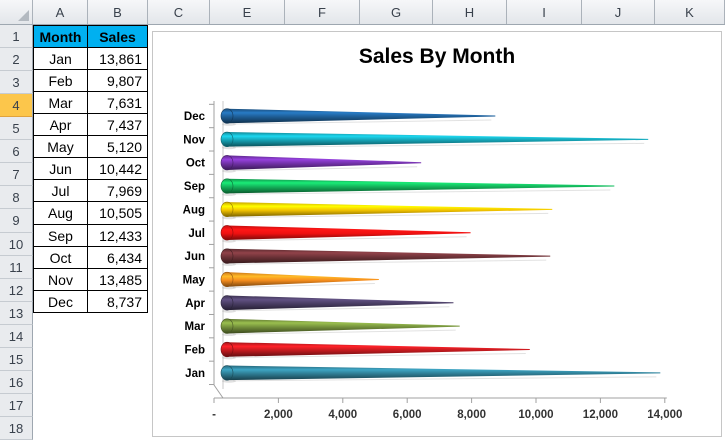  I want to click on cone-bar-jun, so click(389, 256).